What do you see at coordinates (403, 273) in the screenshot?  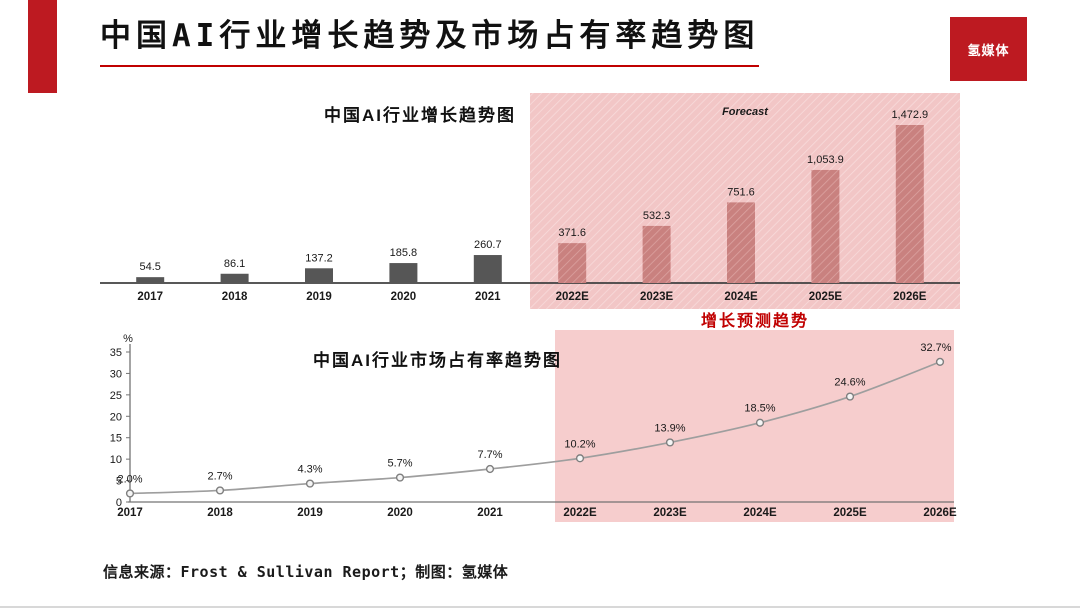 I see `bar-2020` at bounding box center [403, 273].